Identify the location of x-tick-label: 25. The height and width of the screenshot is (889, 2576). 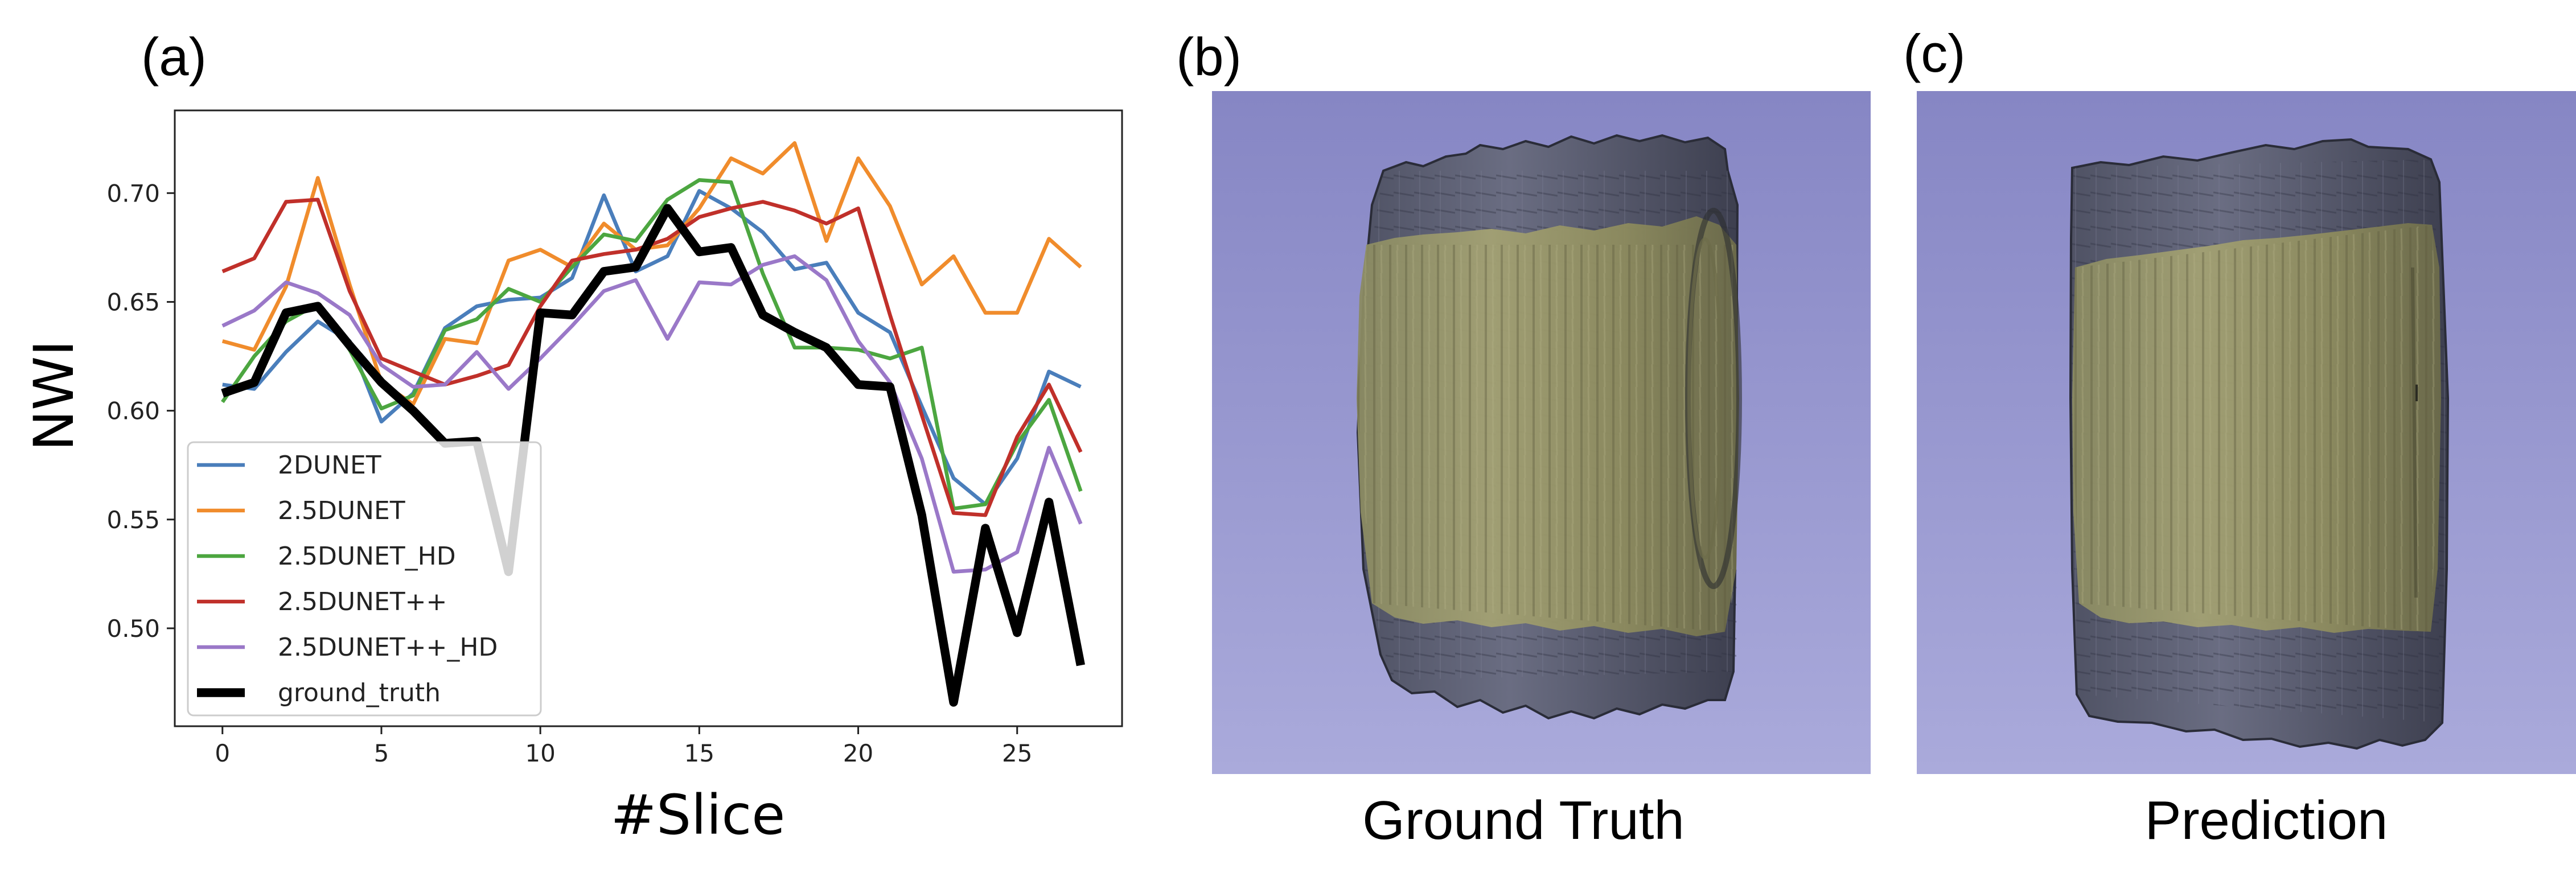
(1017, 753).